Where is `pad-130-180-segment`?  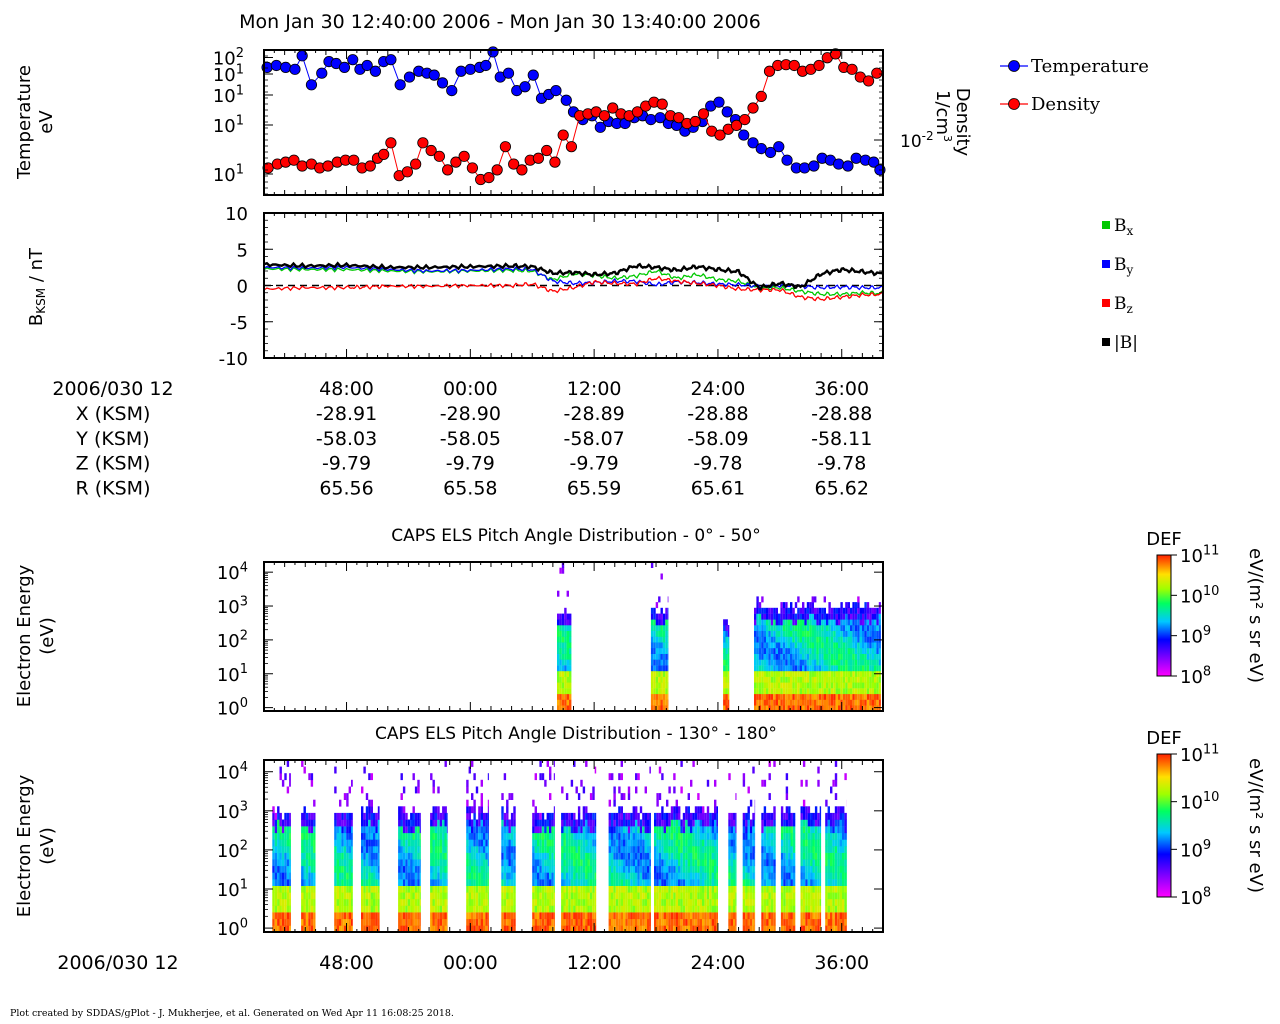 pad-130-180-segment is located at coordinates (732, 853).